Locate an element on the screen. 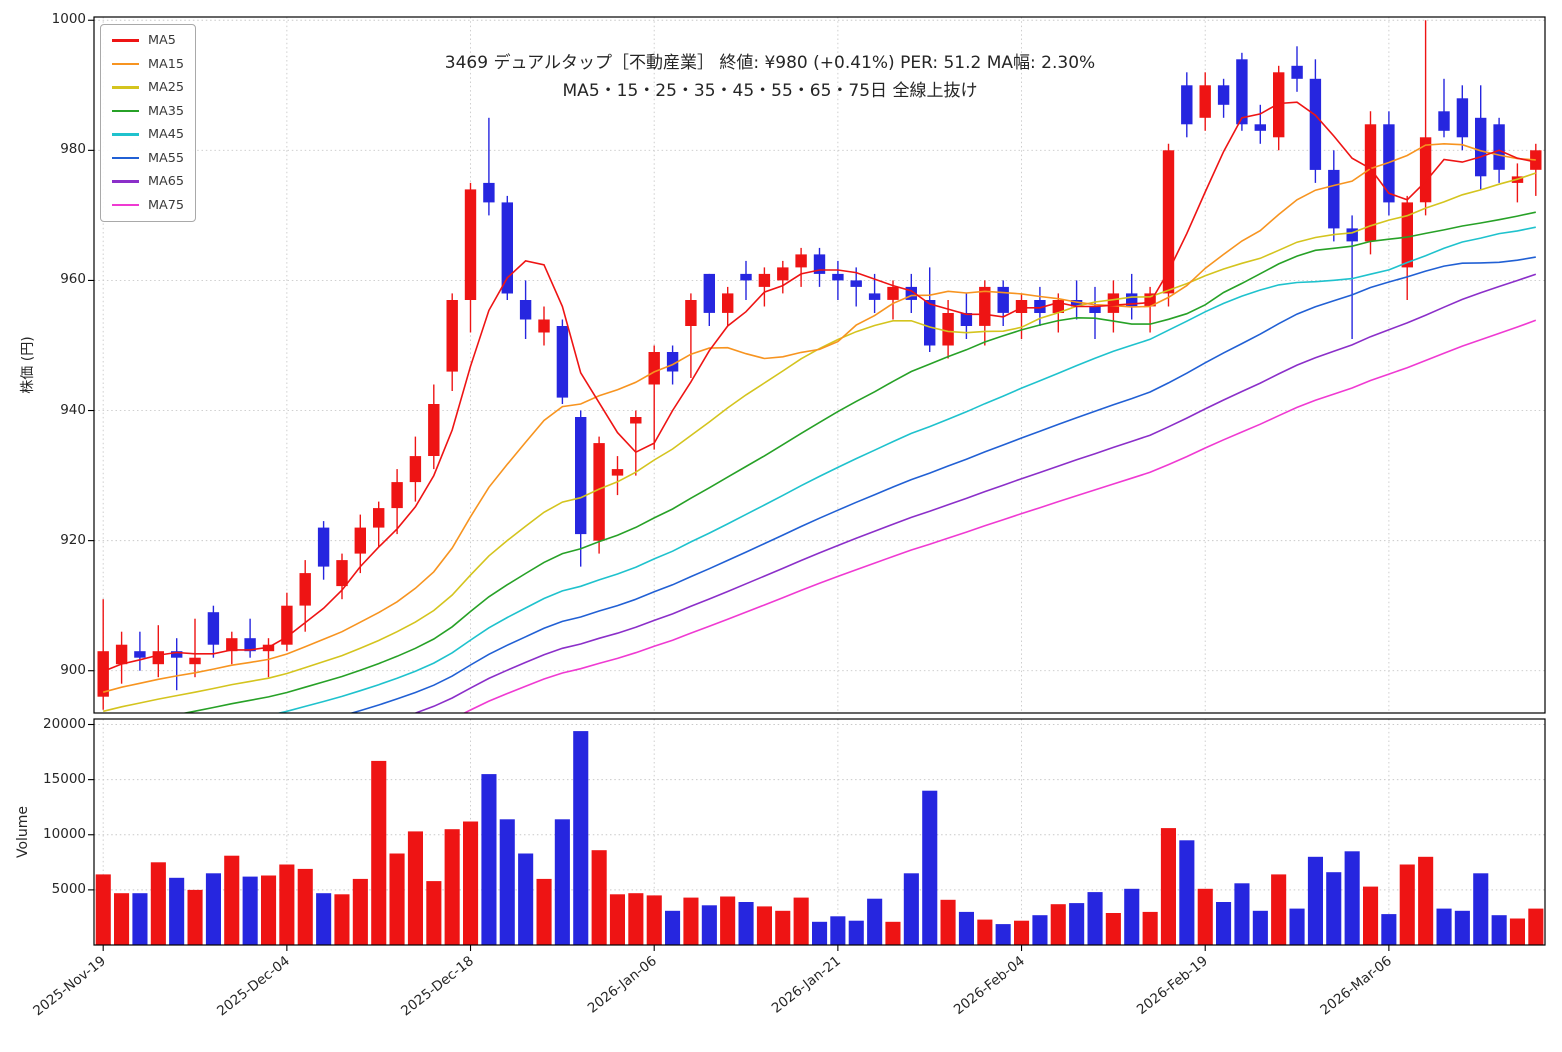 The width and height of the screenshot is (1562, 1052). price-tick-label: 980 is located at coordinates (73, 149).